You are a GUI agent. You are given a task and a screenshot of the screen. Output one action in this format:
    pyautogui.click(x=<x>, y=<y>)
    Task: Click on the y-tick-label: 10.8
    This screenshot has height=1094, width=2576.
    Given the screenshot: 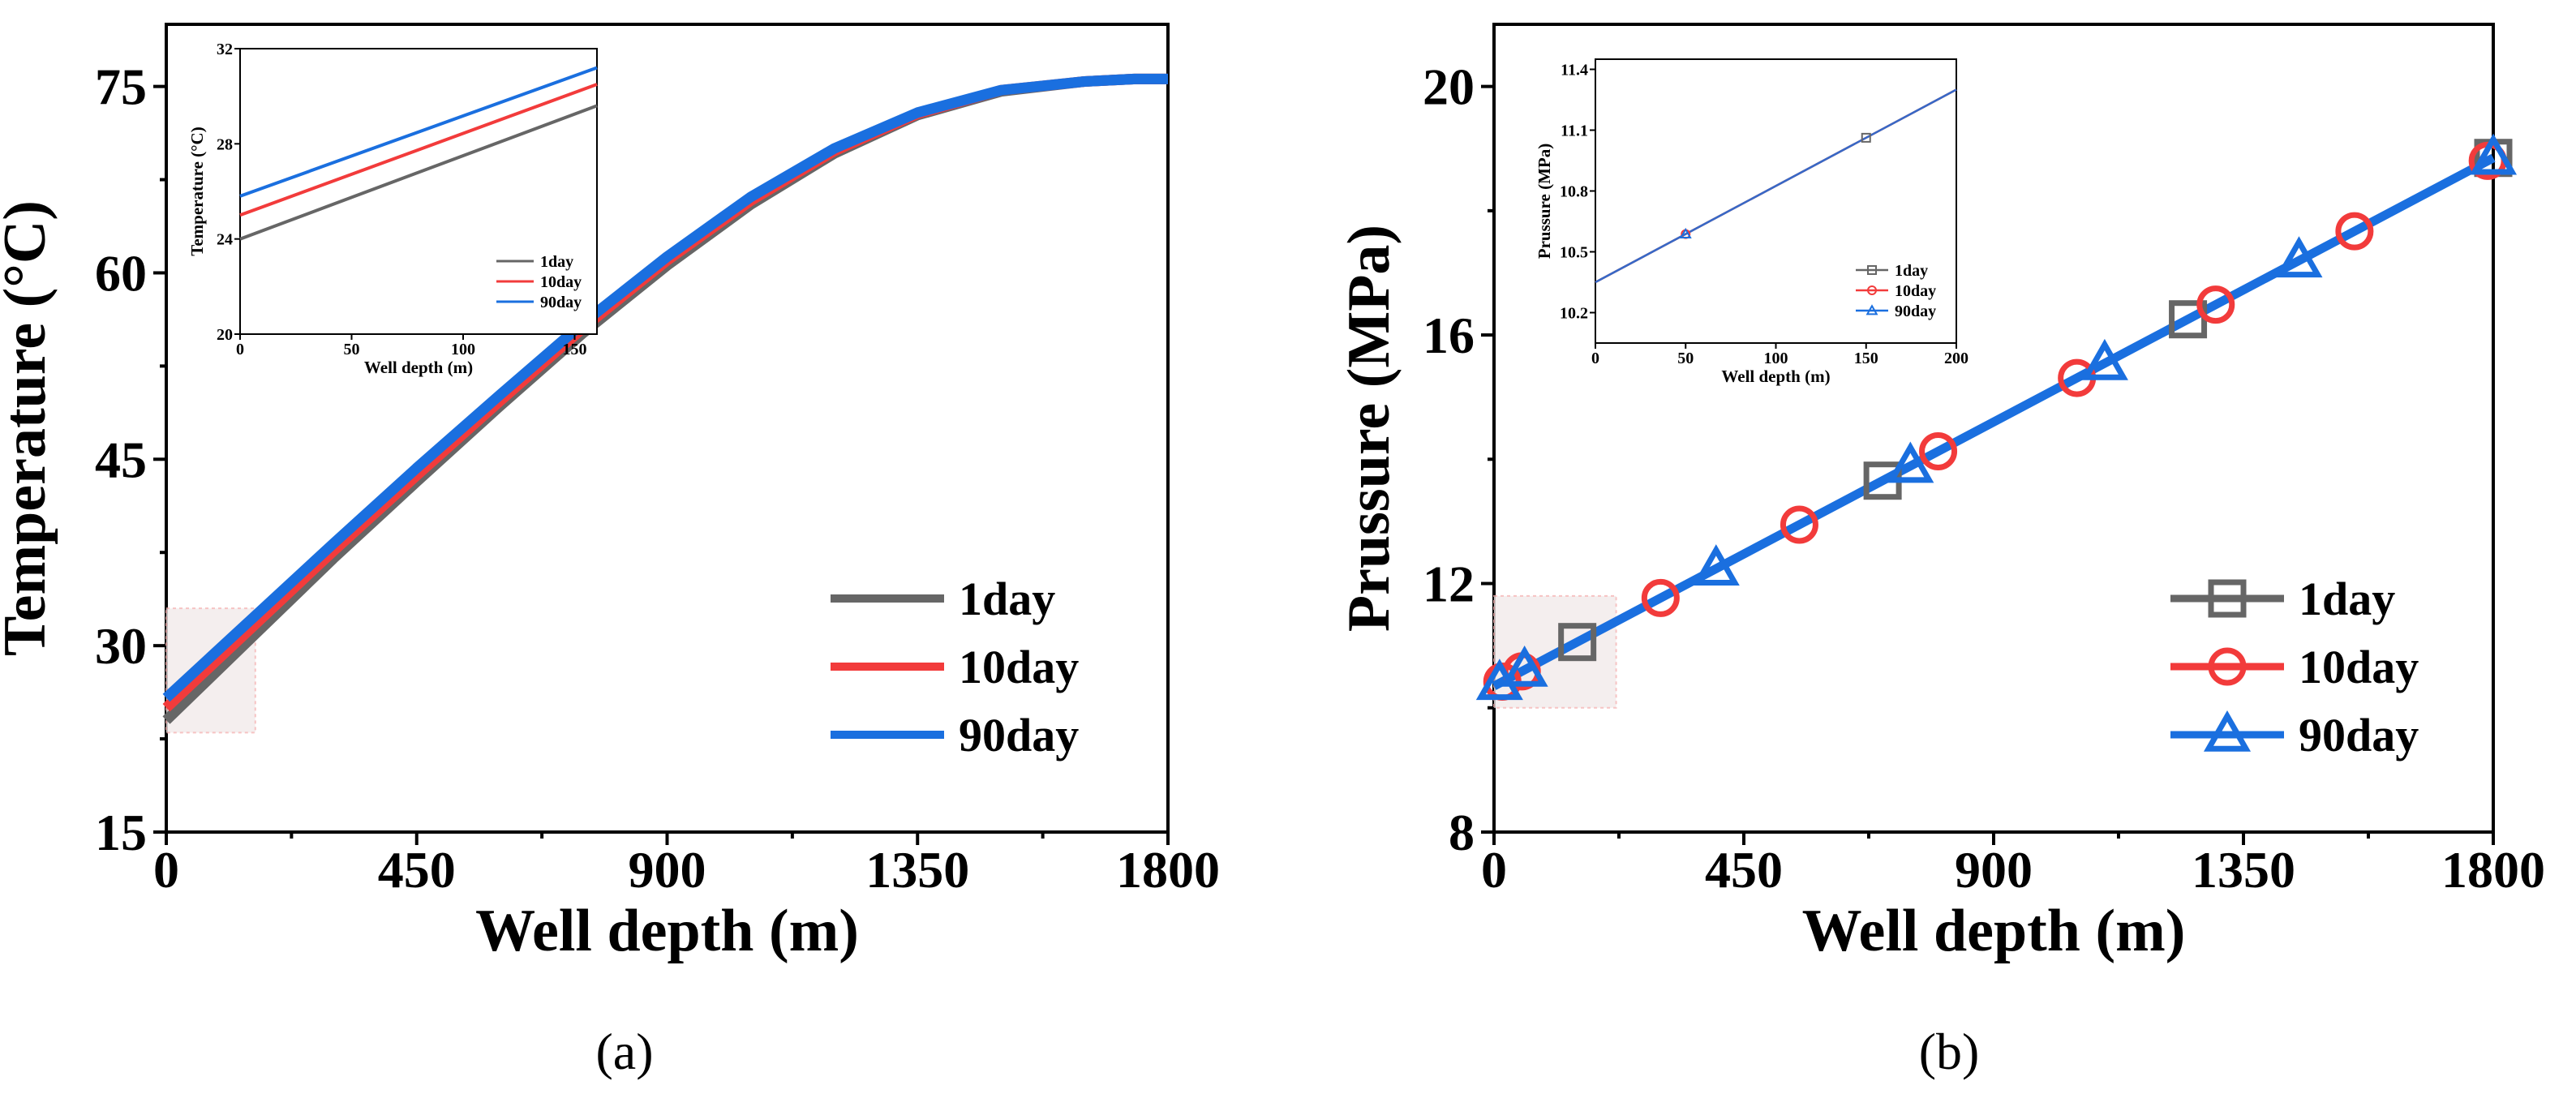 What is the action you would take?
    pyautogui.click(x=1574, y=192)
    